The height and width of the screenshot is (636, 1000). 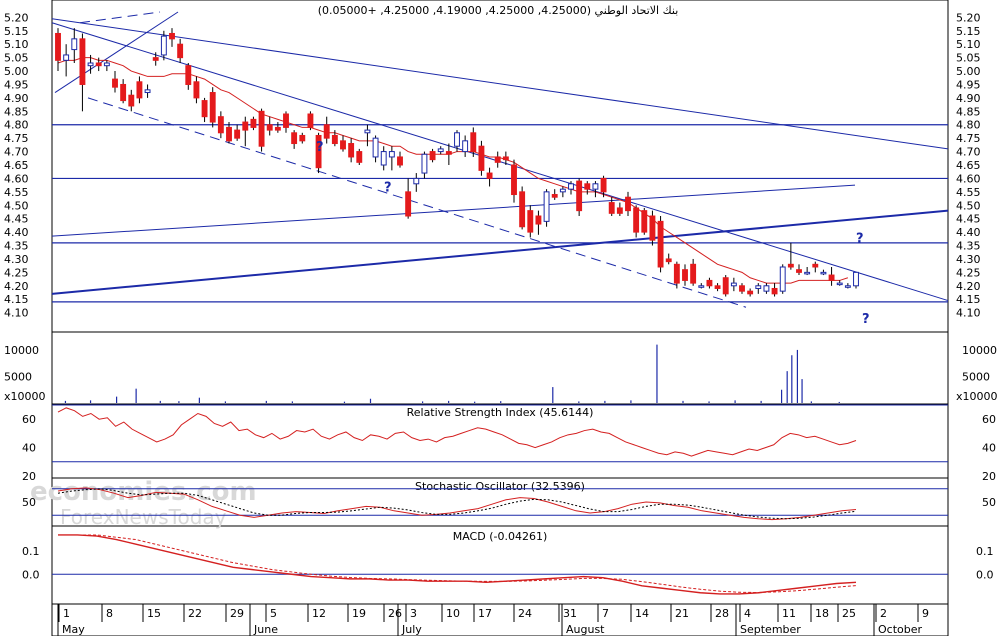 What do you see at coordinates (195, 613) in the screenshot?
I see `date-tick-label: 22` at bounding box center [195, 613].